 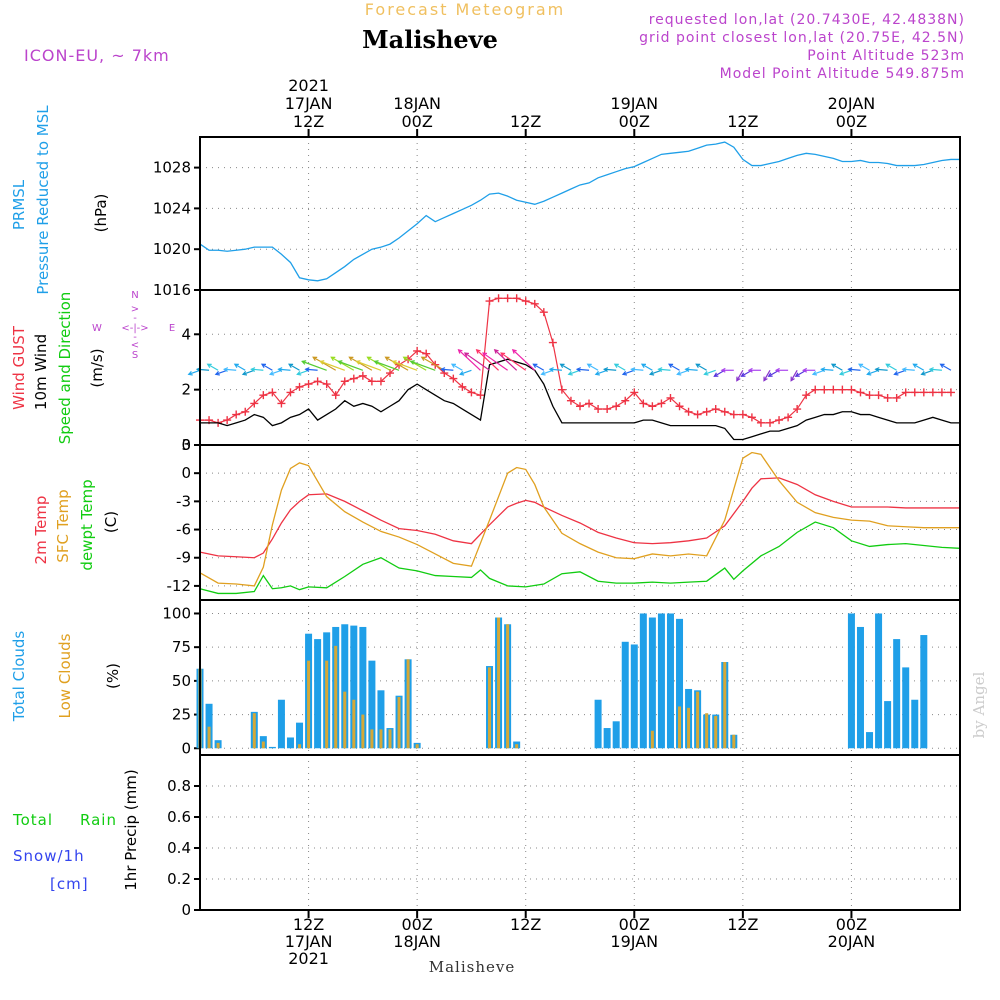 What do you see at coordinates (181, 681) in the screenshot?
I see `y-tick-label: 50` at bounding box center [181, 681].